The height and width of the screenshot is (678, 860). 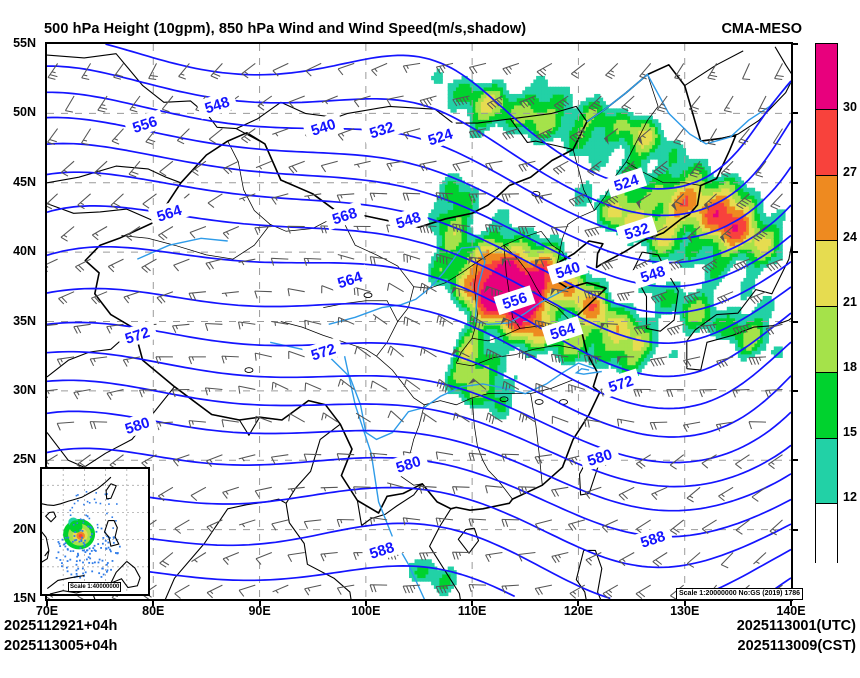 What do you see at coordinates (24, 320) in the screenshot?
I see `y-axis-tick-label: 35N` at bounding box center [24, 320].